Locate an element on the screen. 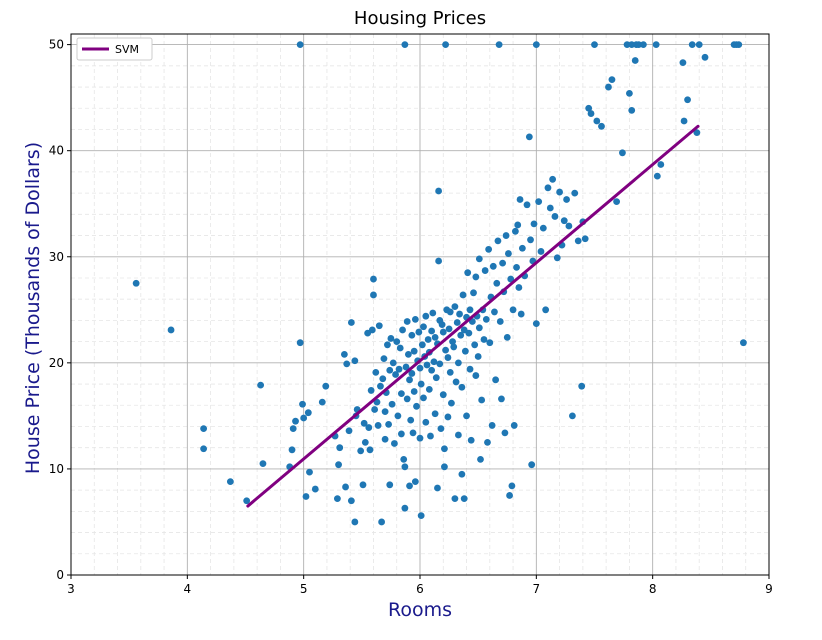  legend: SVM is located at coordinates (114, 49).